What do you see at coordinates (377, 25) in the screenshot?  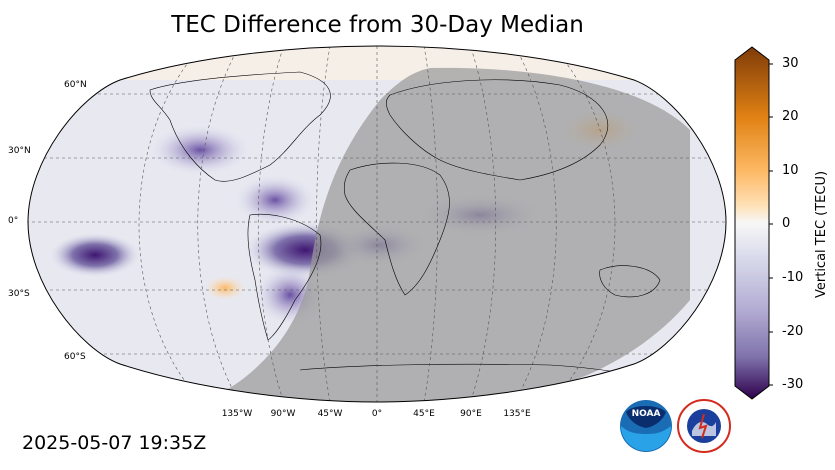 I see `map-title: TEC Difference from 30-Day Median` at bounding box center [377, 25].